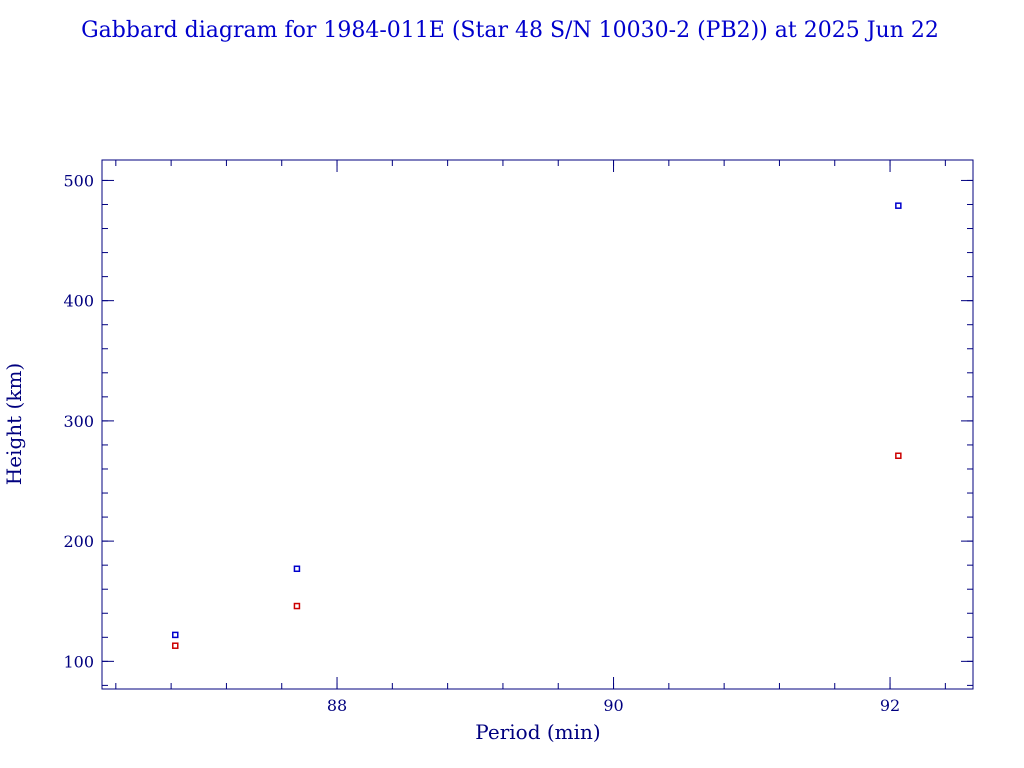  I want to click on y-tick-label: 500, so click(78, 180).